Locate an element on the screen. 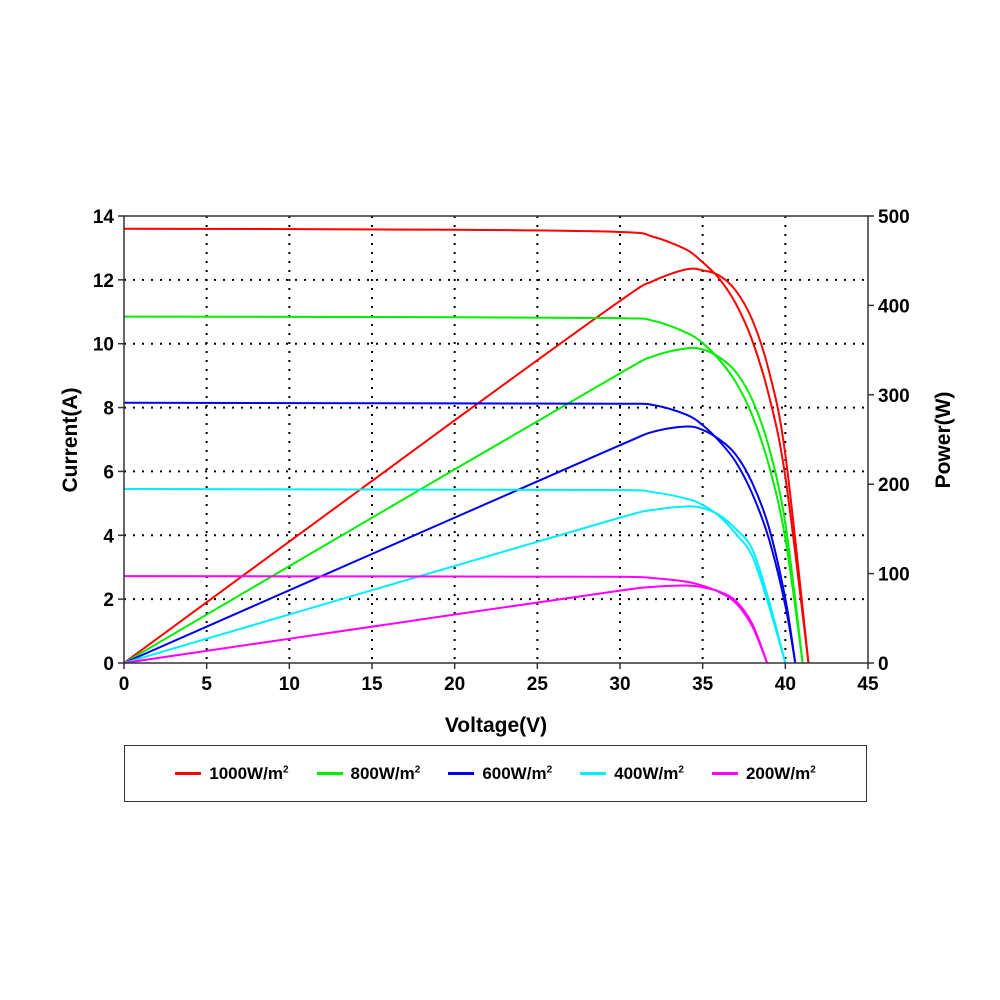  legend-name: 800W/m is located at coordinates (382, 773).